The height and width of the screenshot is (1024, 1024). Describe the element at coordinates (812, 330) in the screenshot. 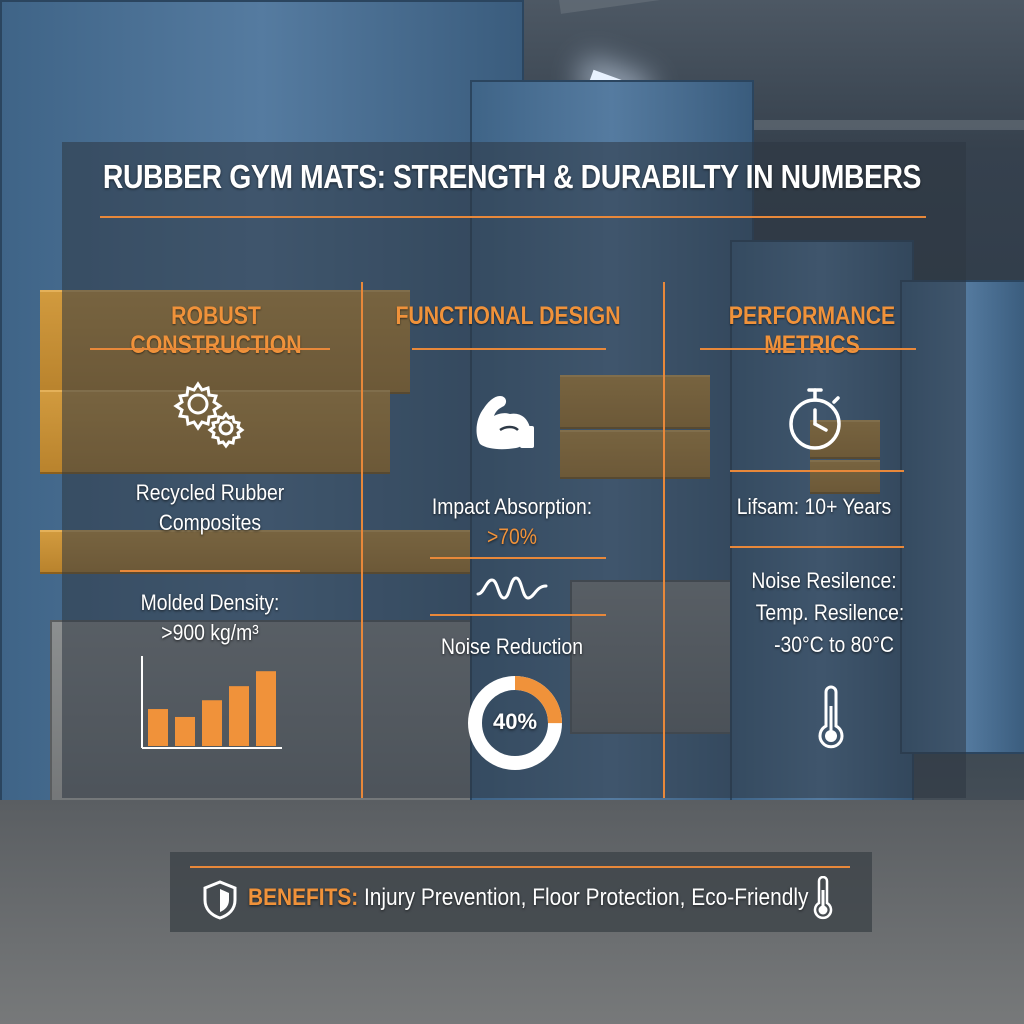

I see `heading-performance-metrics: PERFORMANCE METRICS` at that location.